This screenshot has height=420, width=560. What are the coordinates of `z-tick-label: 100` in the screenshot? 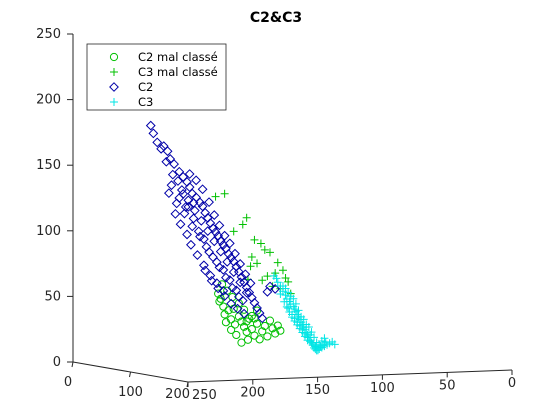 It's located at (48, 231).